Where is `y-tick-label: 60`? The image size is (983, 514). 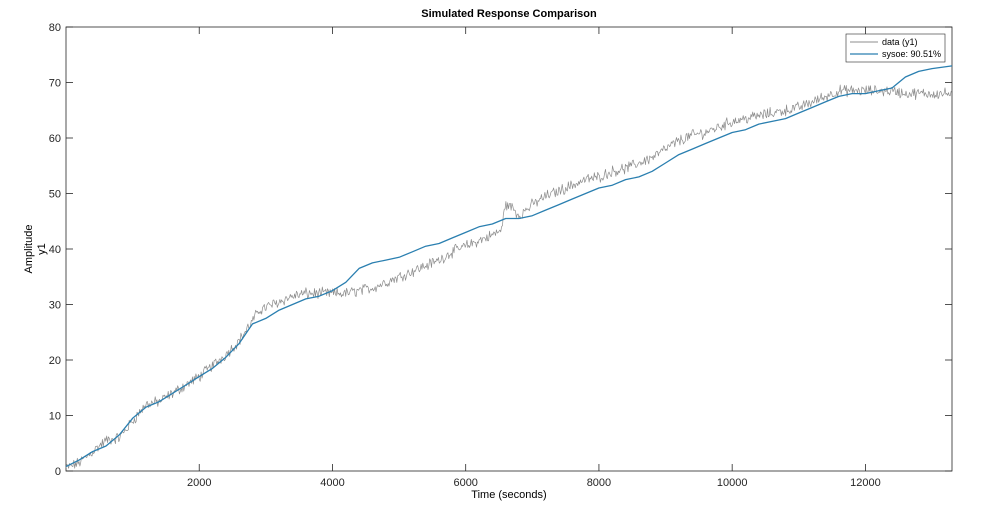
y-tick-label: 60 is located at coordinates (55, 139).